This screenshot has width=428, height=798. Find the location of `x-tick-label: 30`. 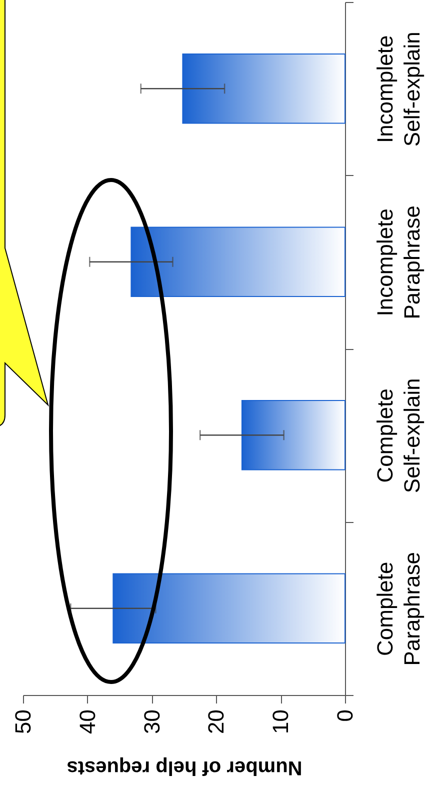

x-tick-label: 30 is located at coordinates (151, 722).